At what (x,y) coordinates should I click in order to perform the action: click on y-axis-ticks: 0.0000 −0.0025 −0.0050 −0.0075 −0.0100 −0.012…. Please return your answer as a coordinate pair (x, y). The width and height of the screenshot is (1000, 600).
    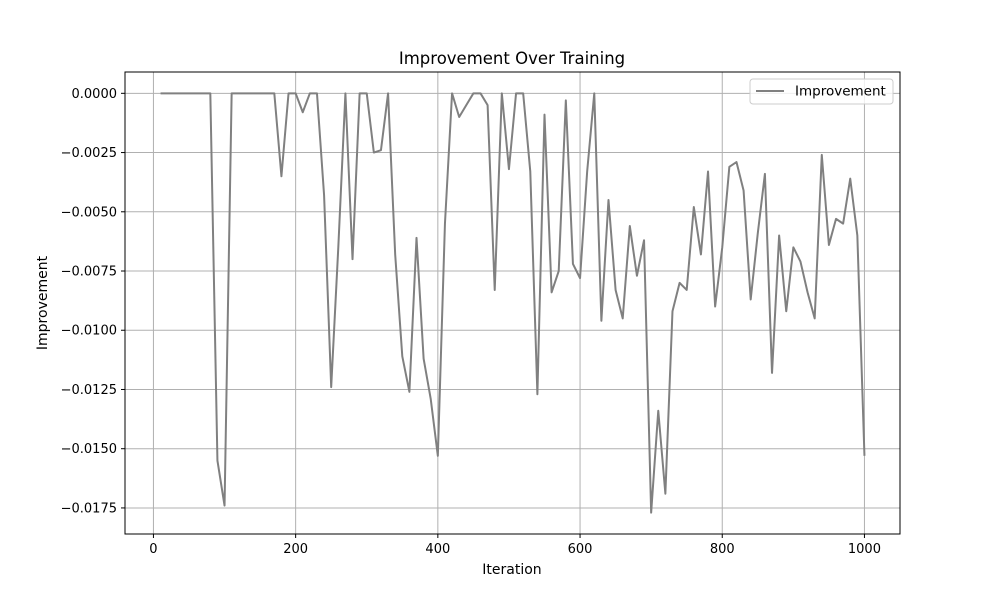
    Looking at the image, I should click on (93, 301).